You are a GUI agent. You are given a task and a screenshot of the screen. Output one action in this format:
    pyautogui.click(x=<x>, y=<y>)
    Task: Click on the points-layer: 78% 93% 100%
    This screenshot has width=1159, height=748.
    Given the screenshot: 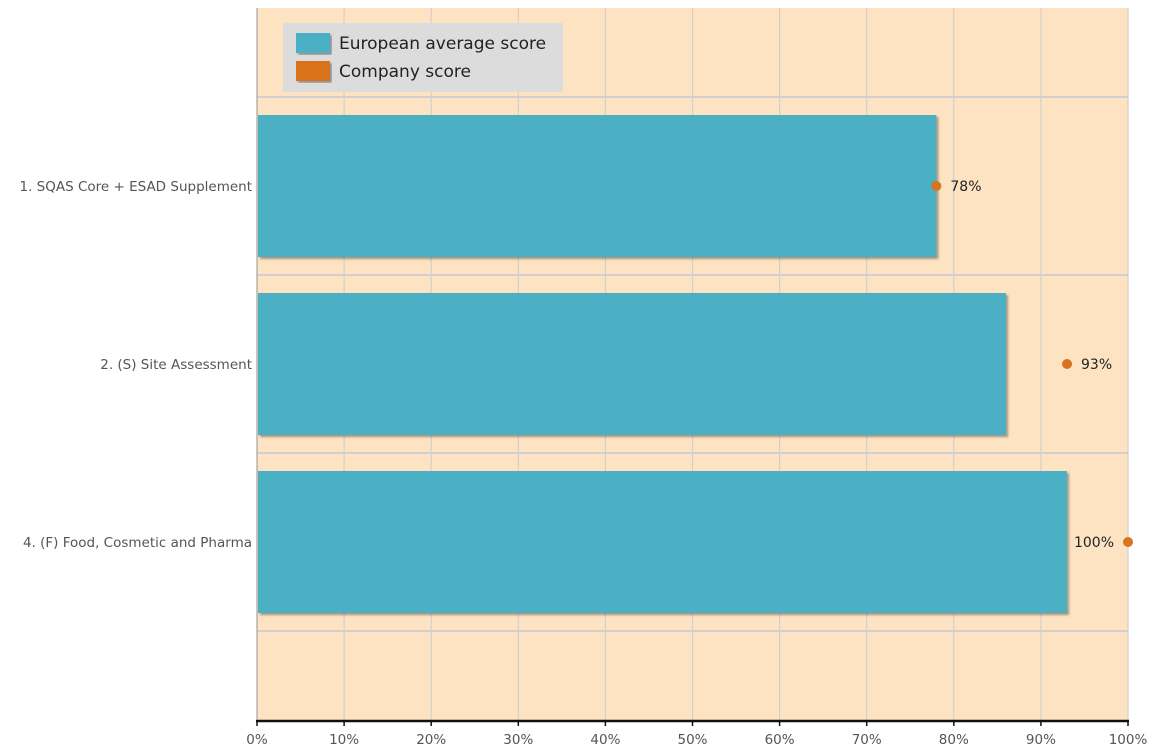 What is the action you would take?
    pyautogui.click(x=1032, y=365)
    